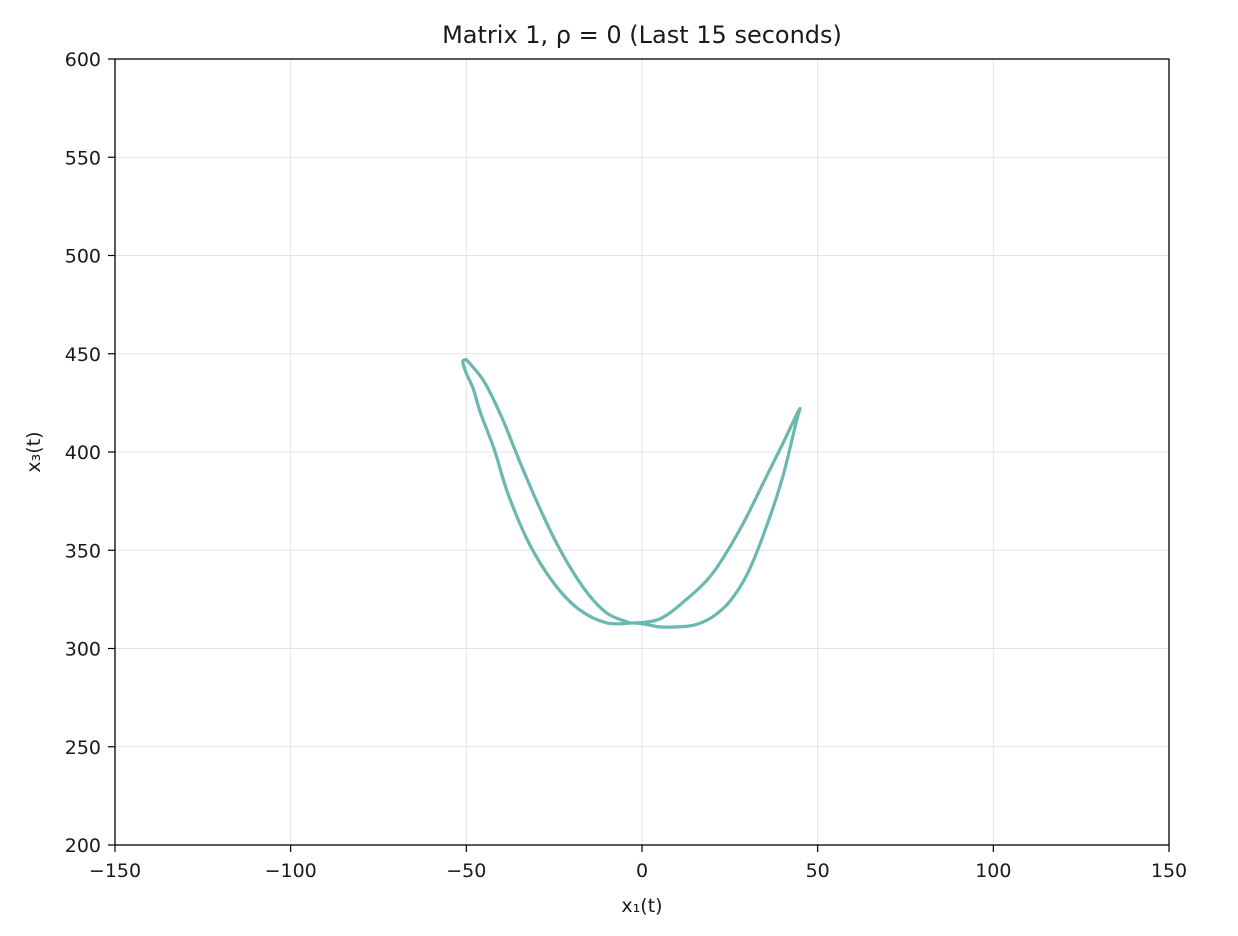 The image size is (1238, 936). What do you see at coordinates (83, 551) in the screenshot?
I see `y-tick-label: 350` at bounding box center [83, 551].